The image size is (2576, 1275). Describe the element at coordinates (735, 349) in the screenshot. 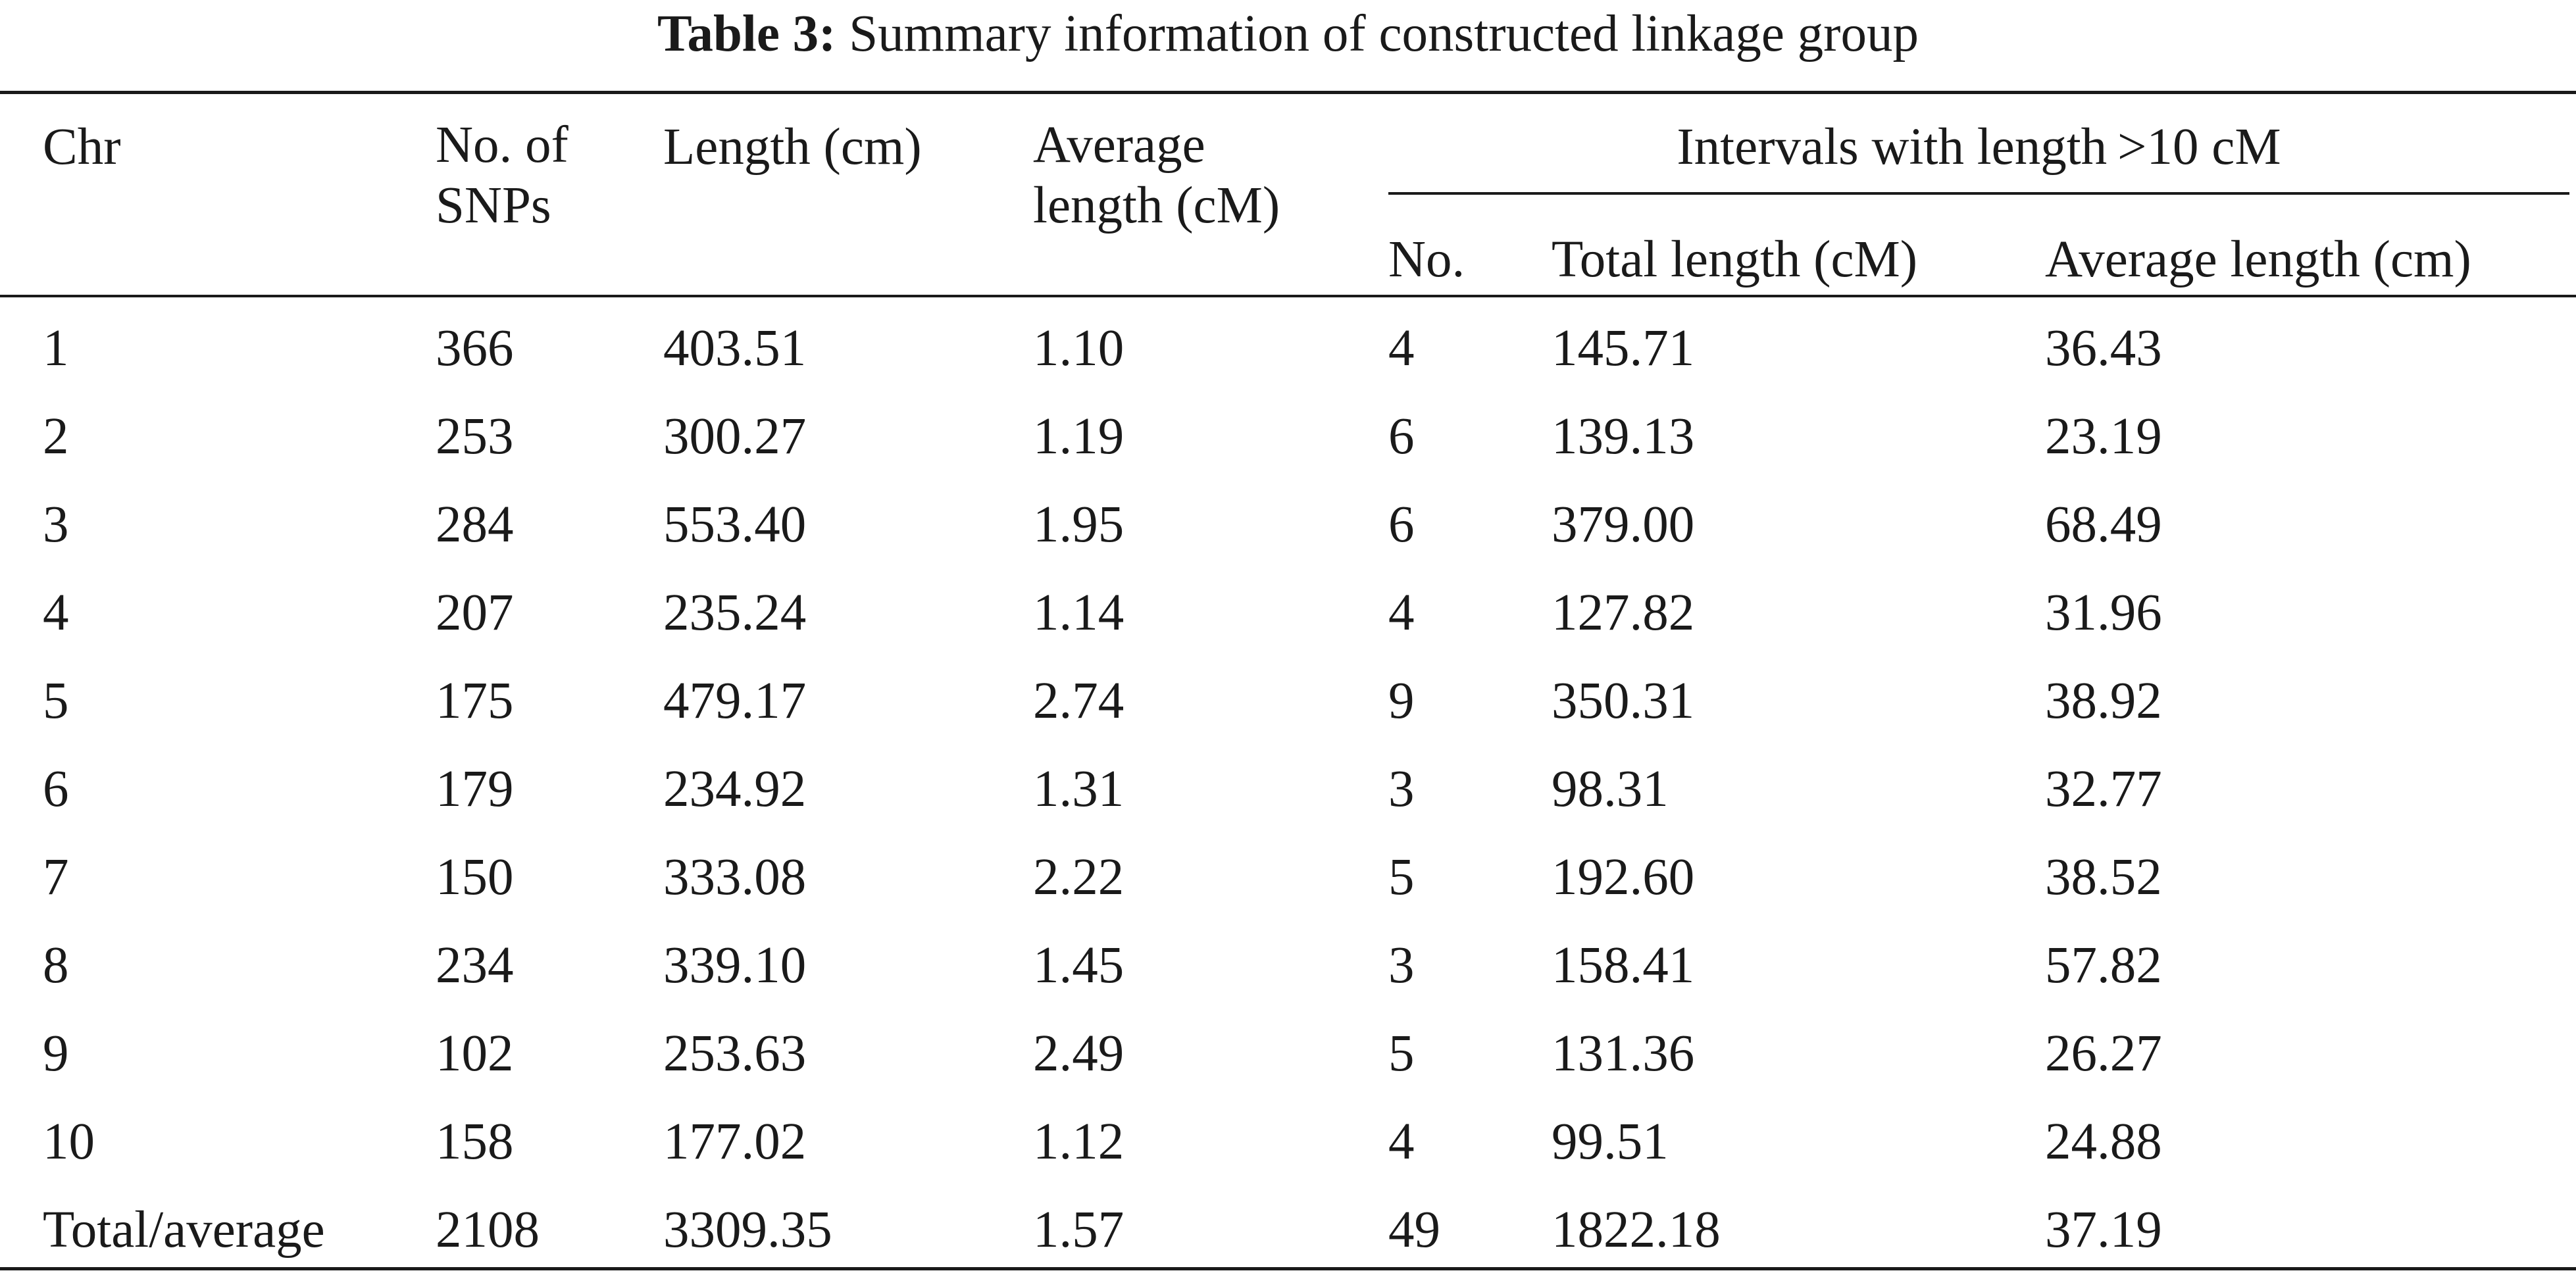

I see `cell-length: 403.51` at that location.